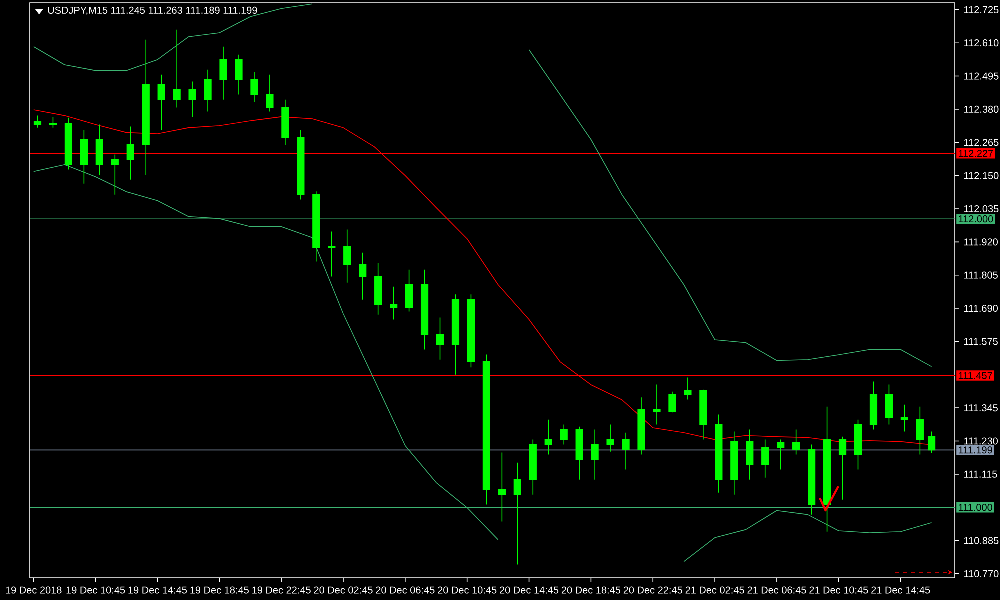 Image resolution: width=1000 pixels, height=600 pixels. I want to click on x-tick-label: 19 Dec 2018, so click(34, 590).